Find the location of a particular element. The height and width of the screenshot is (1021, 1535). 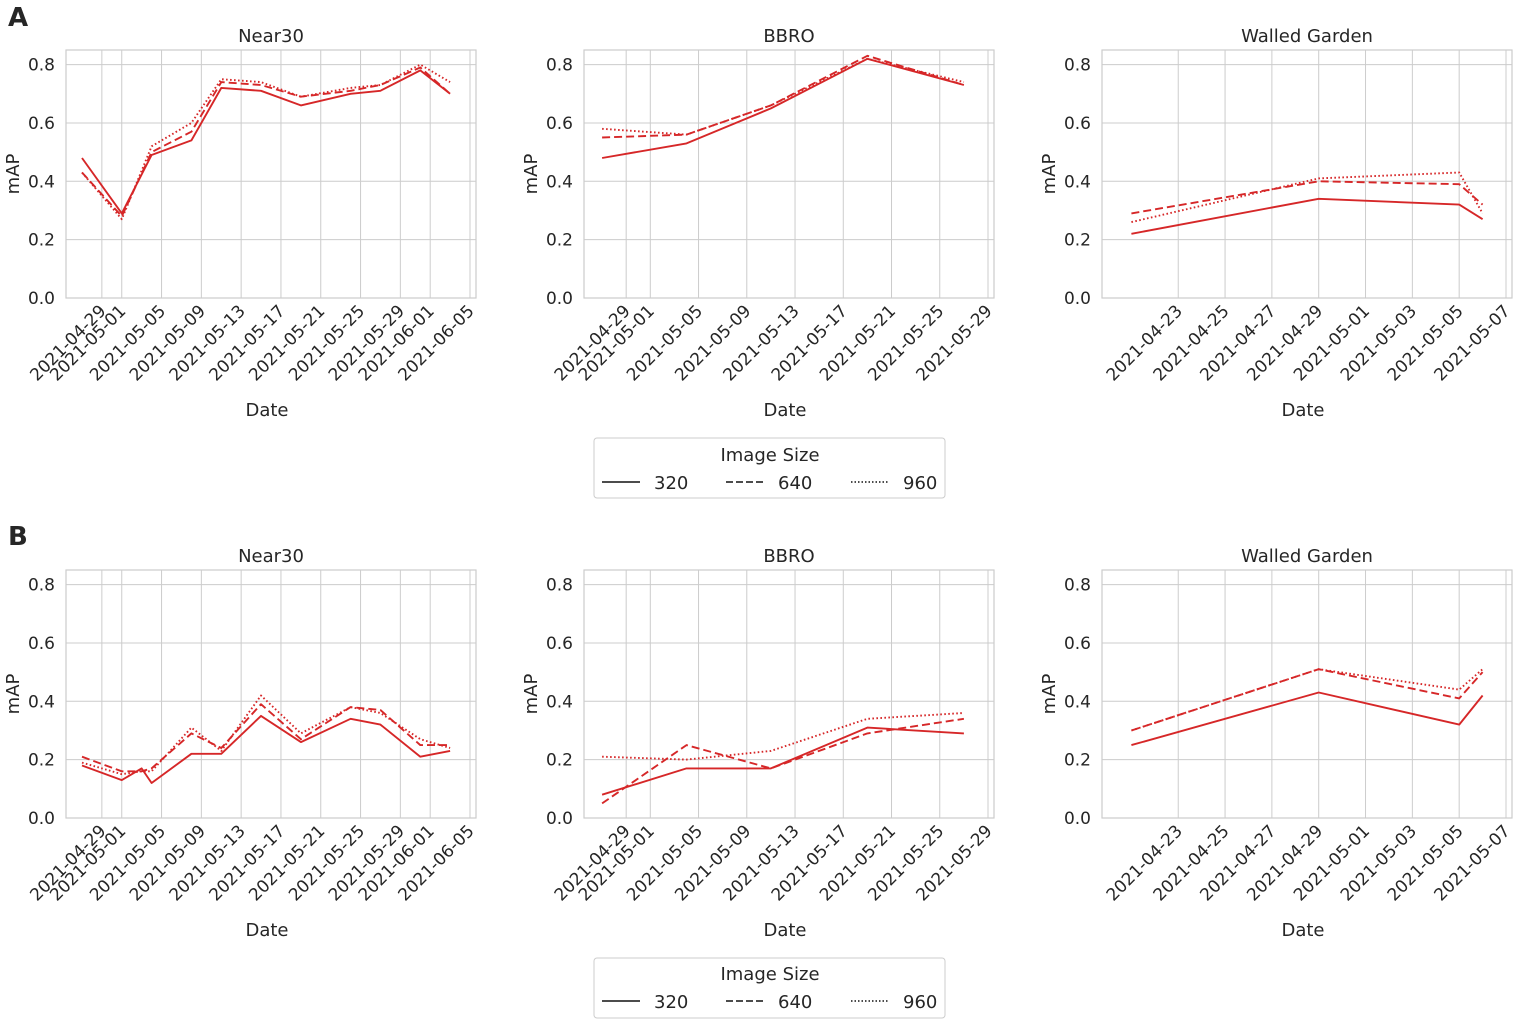

panel-label-b: B is located at coordinates (18, 537).